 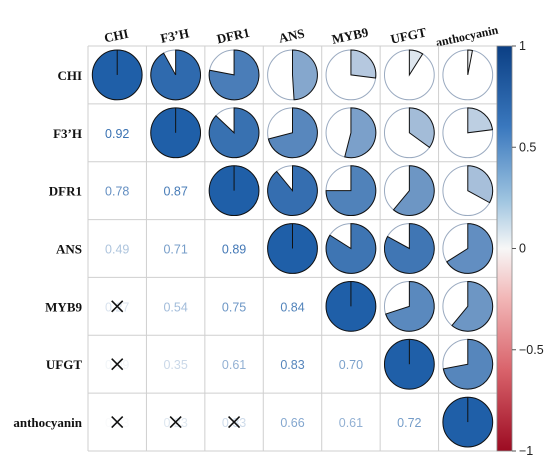 I want to click on correlation-value-4-1: 0.54, so click(x=175, y=307).